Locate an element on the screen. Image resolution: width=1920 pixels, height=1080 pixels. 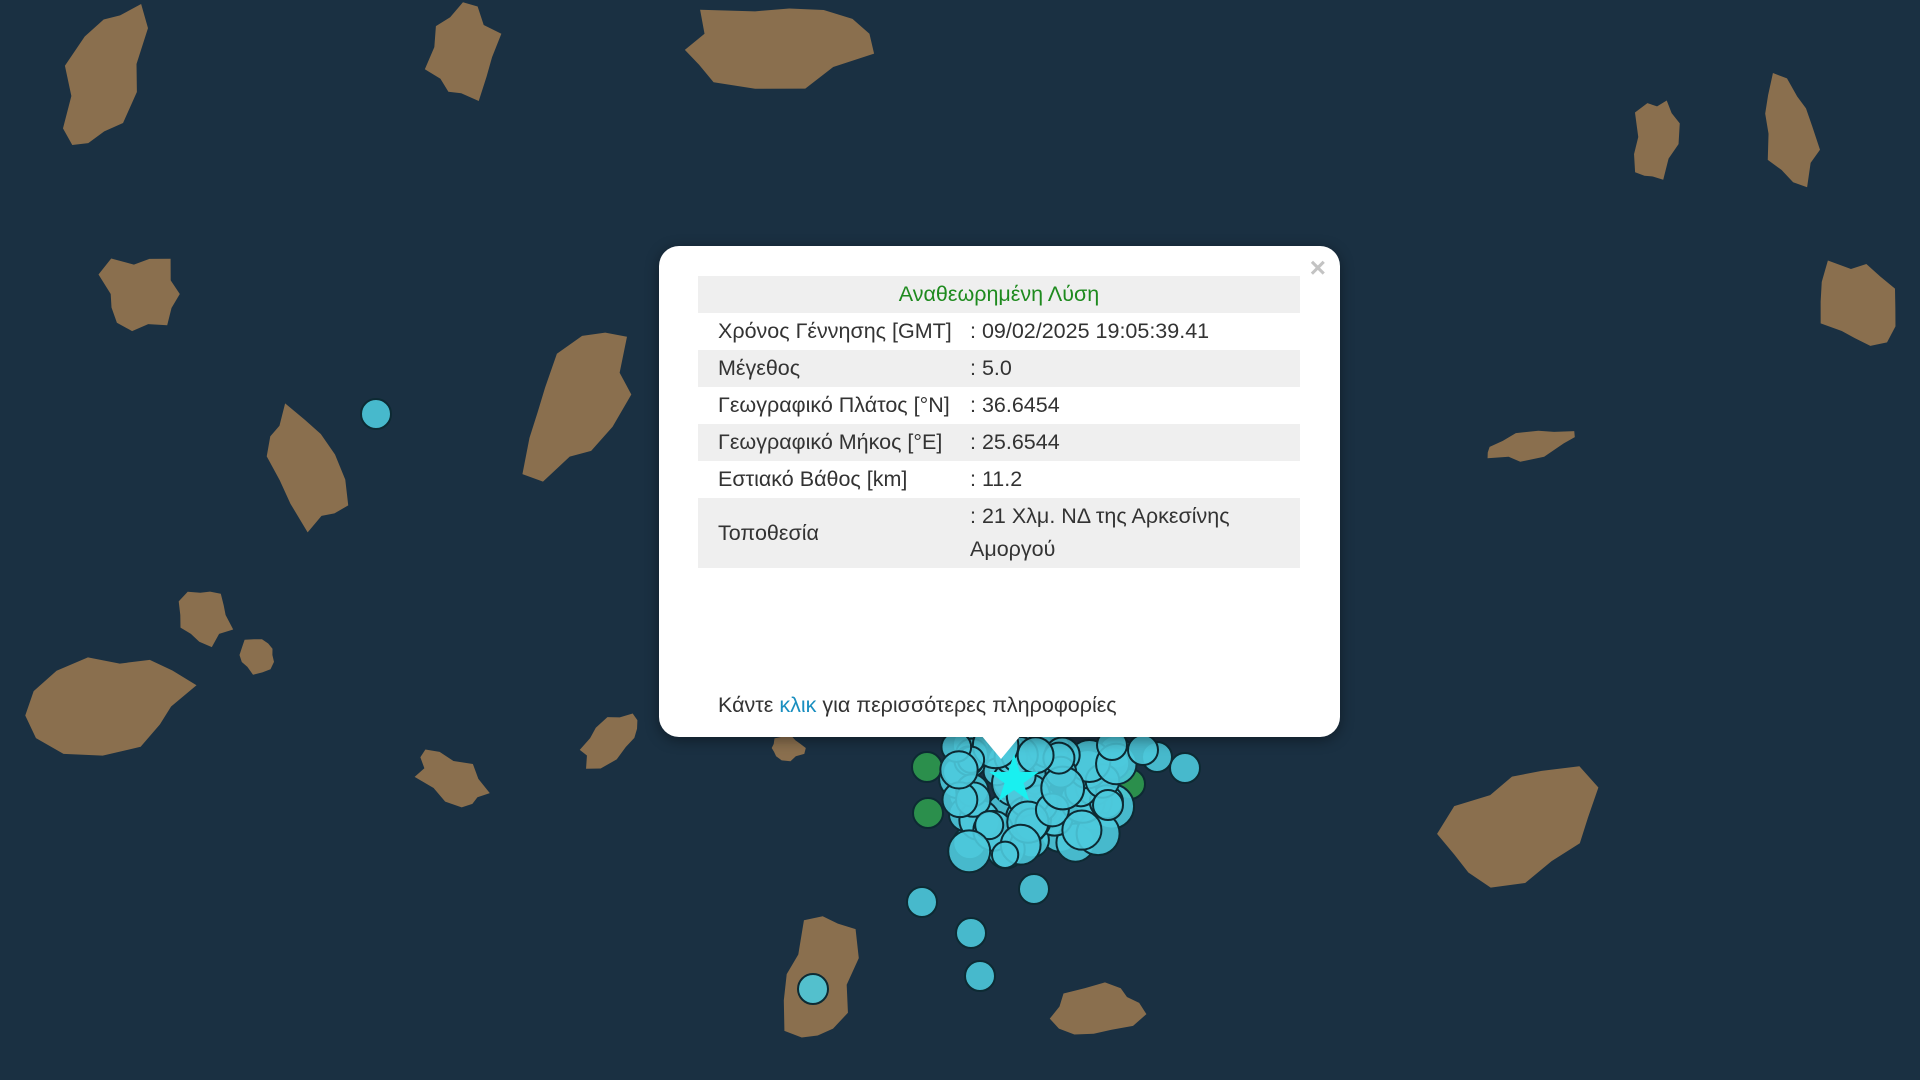
magnitude-label: Μέγεθος is located at coordinates (834, 368).